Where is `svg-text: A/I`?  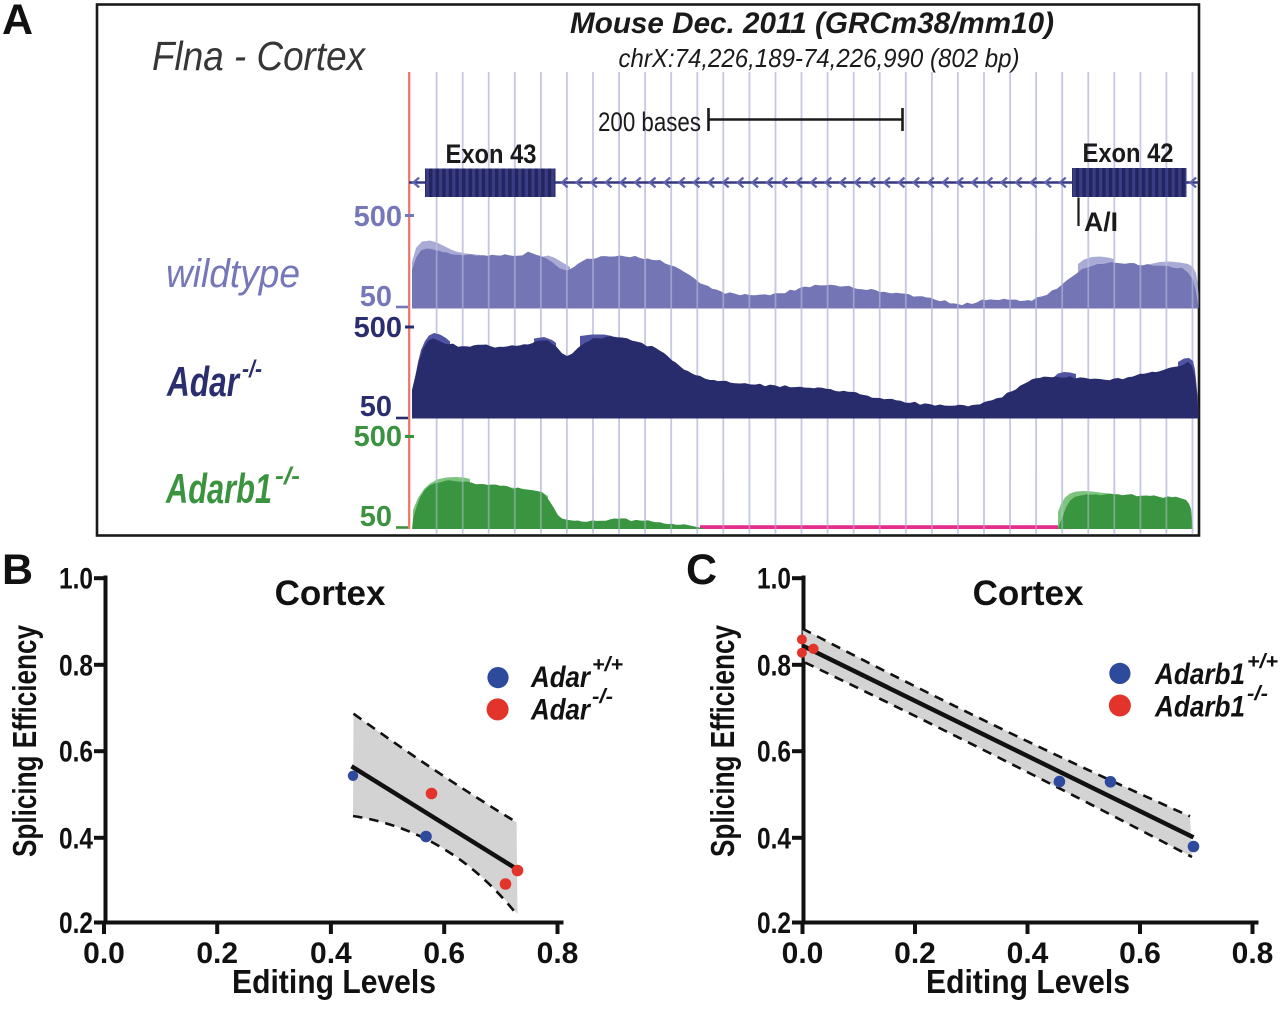 svg-text: A/I is located at coordinates (1101, 222).